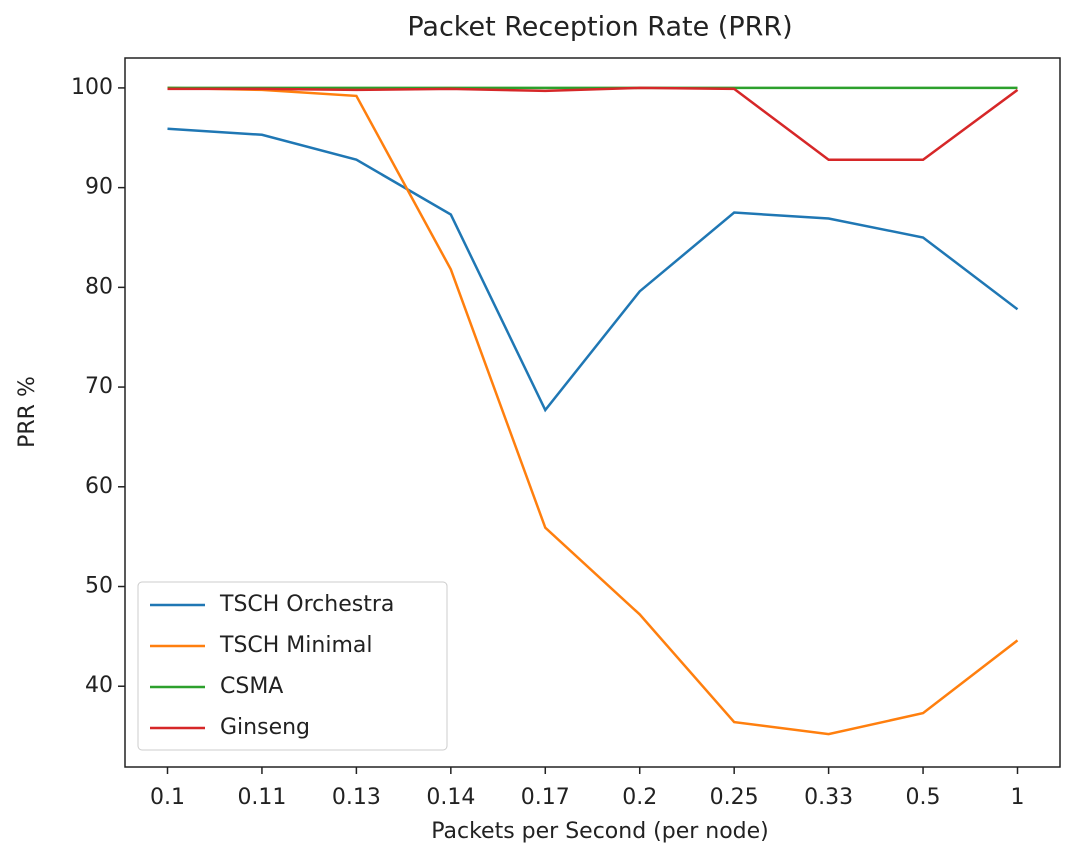 This screenshot has width=1072, height=849. I want to click on y-tick-label: 90, so click(99, 187).